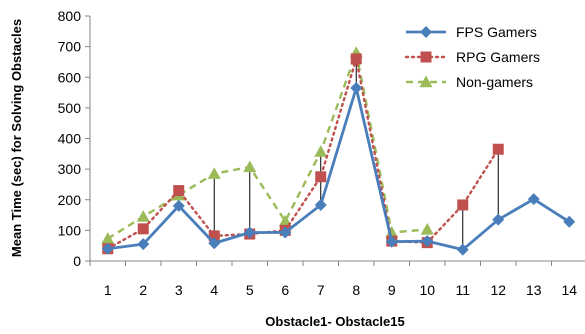 The height and width of the screenshot is (334, 585). What do you see at coordinates (250, 290) in the screenshot?
I see `x-tick-label: 5` at bounding box center [250, 290].